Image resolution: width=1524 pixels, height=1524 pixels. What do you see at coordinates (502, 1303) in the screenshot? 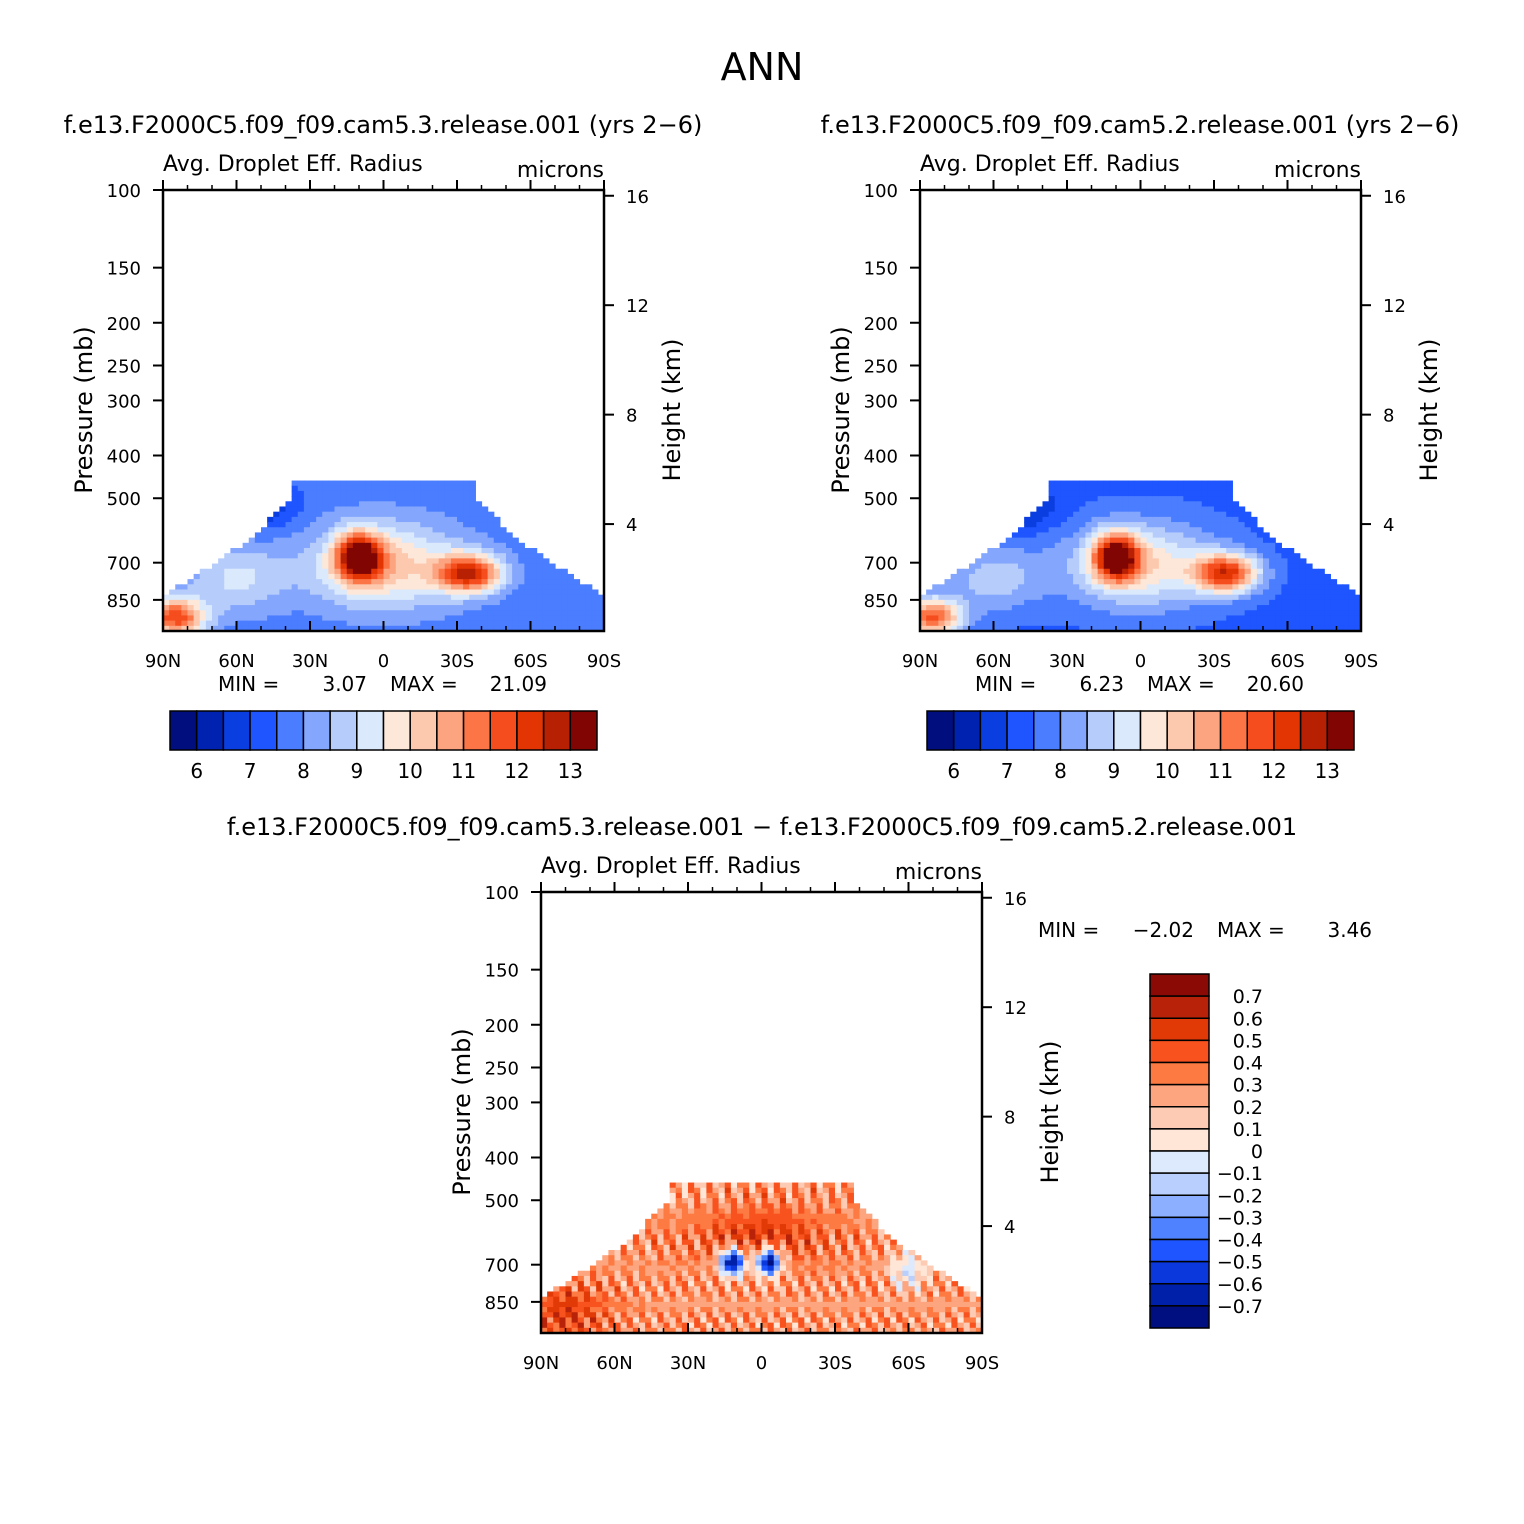
I see `y-tick-label: 850` at bounding box center [502, 1303].